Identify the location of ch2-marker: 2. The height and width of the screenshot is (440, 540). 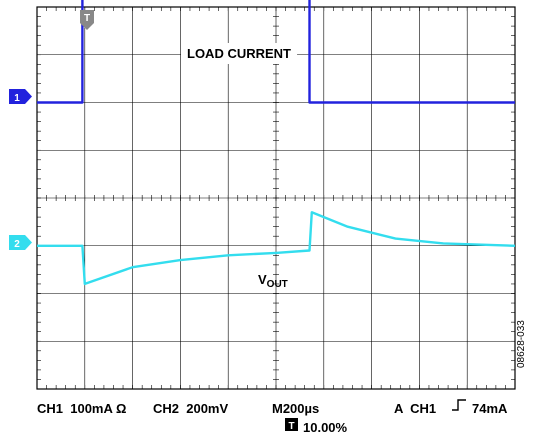
(20, 242).